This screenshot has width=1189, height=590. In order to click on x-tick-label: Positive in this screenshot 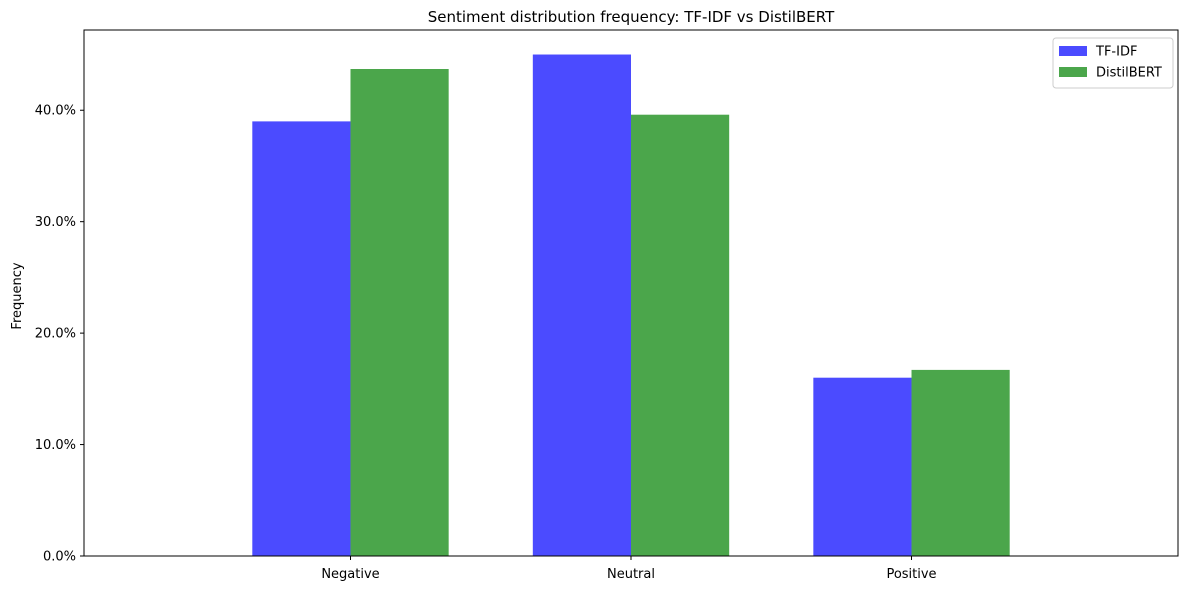, I will do `click(911, 574)`.